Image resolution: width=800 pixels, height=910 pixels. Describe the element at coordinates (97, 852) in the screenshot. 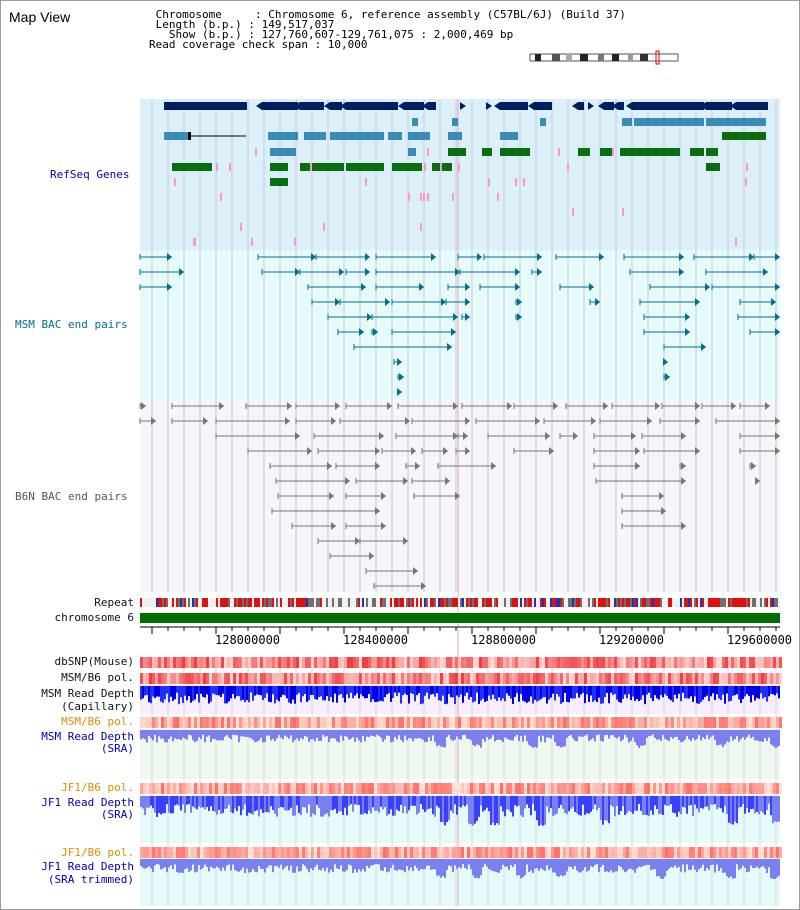

I see `track-label-jf1-b6-pol-2: JF1/B6 pol.` at that location.